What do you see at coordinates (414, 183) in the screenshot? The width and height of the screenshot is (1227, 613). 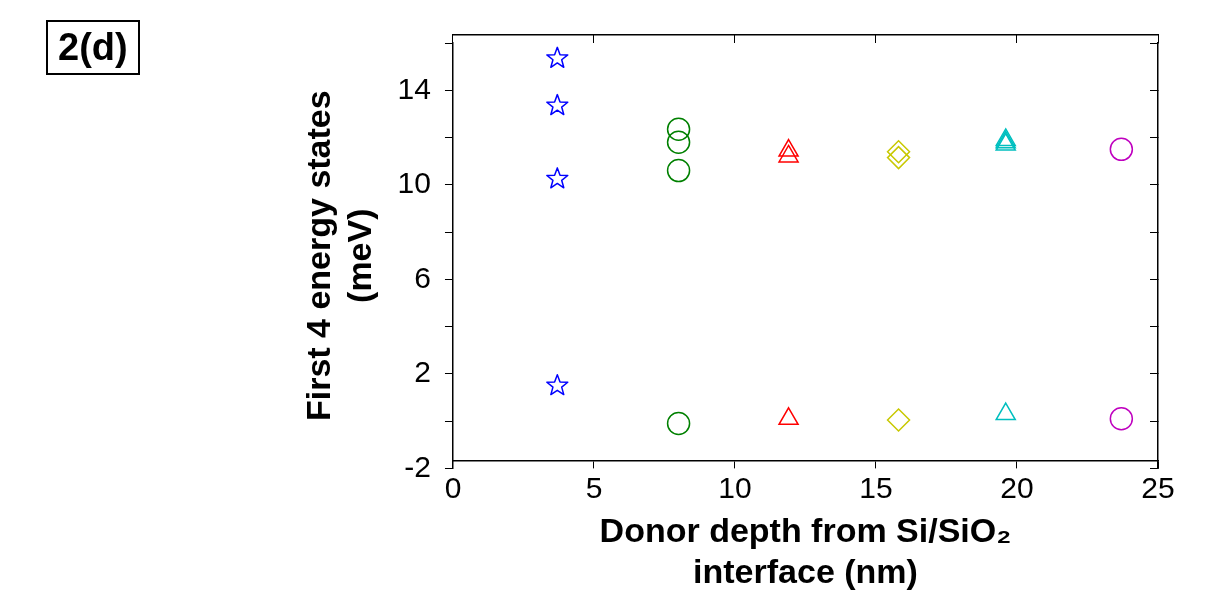 I see `y-tick-label: 10` at bounding box center [414, 183].